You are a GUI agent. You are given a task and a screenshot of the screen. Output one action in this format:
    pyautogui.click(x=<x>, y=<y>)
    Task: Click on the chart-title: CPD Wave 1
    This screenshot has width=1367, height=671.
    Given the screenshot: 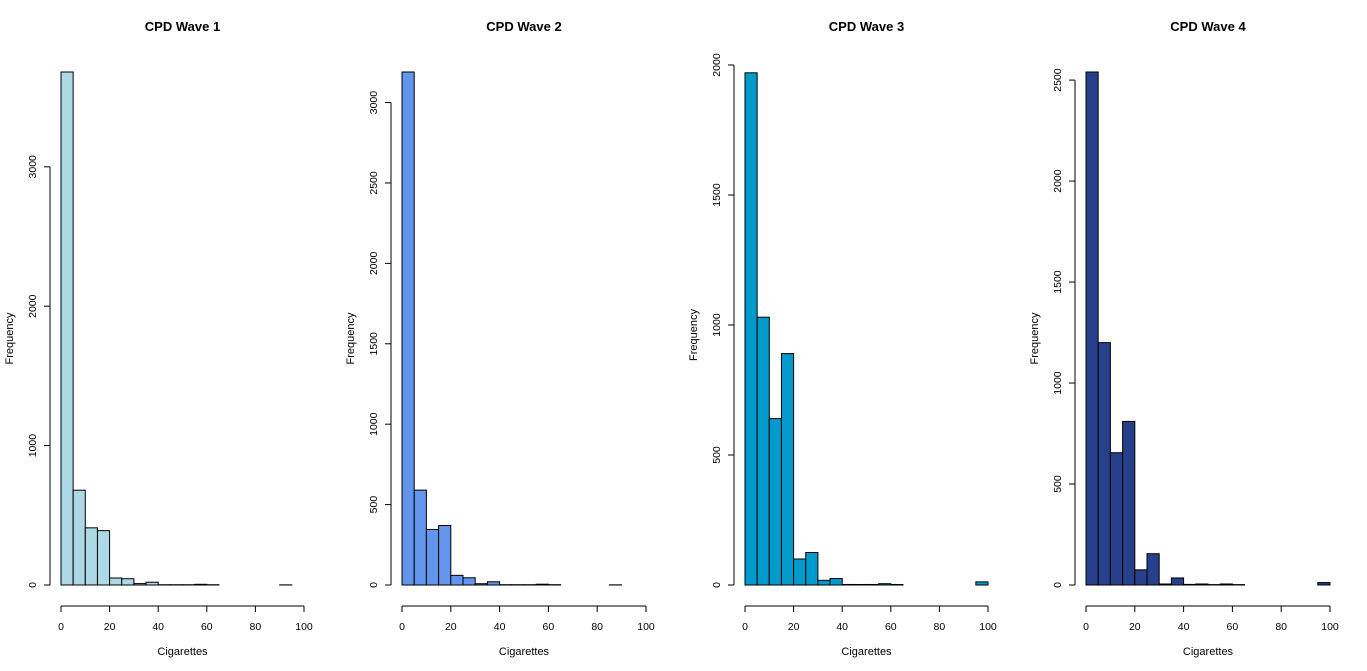 What is the action you would take?
    pyautogui.click(x=182, y=26)
    